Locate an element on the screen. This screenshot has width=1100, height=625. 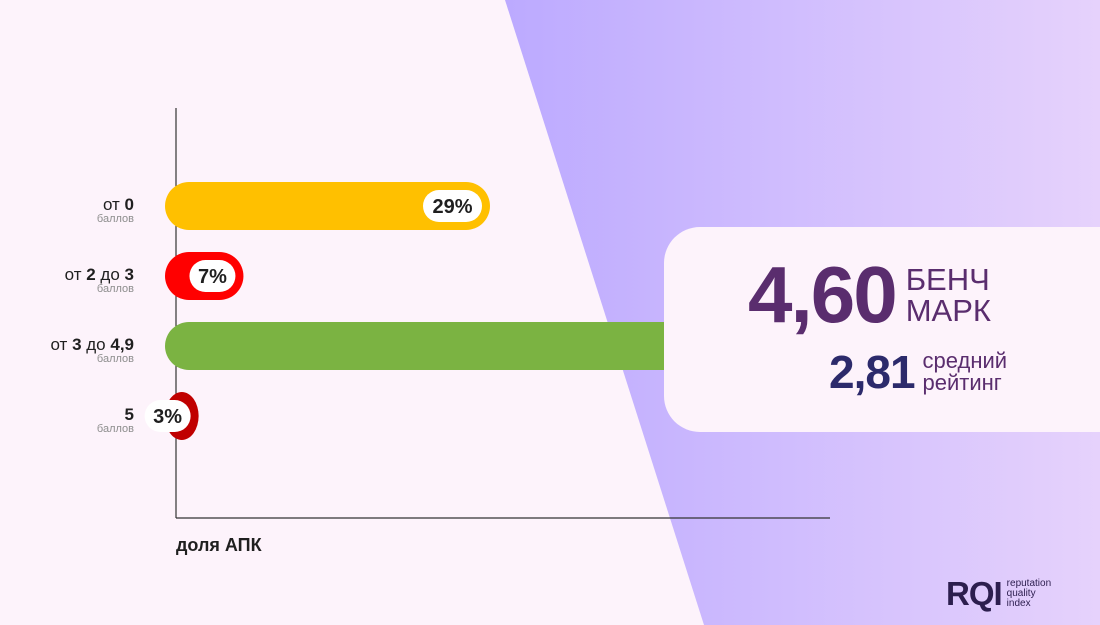
logo-tagline: reputation quality index is located at coordinates (1036, 593).